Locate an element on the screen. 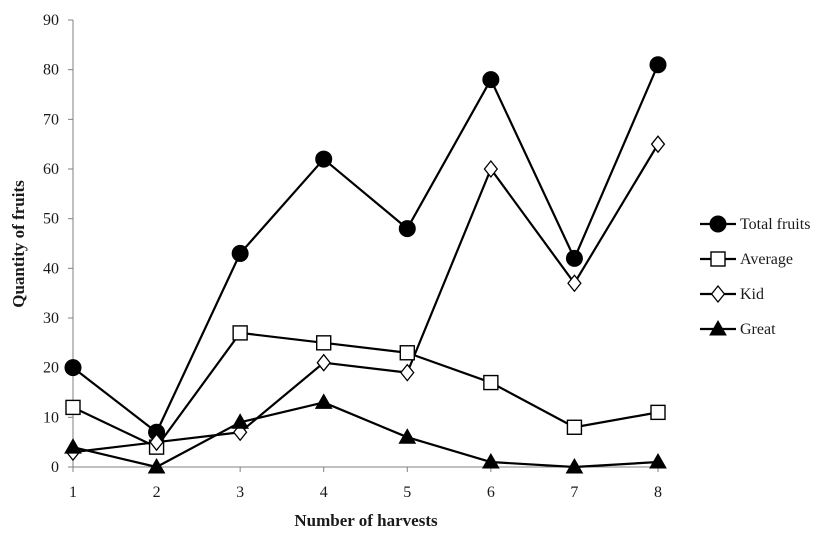 This screenshot has width=831, height=537. legend: Total fruits Average Kid Great is located at coordinates (755, 276).